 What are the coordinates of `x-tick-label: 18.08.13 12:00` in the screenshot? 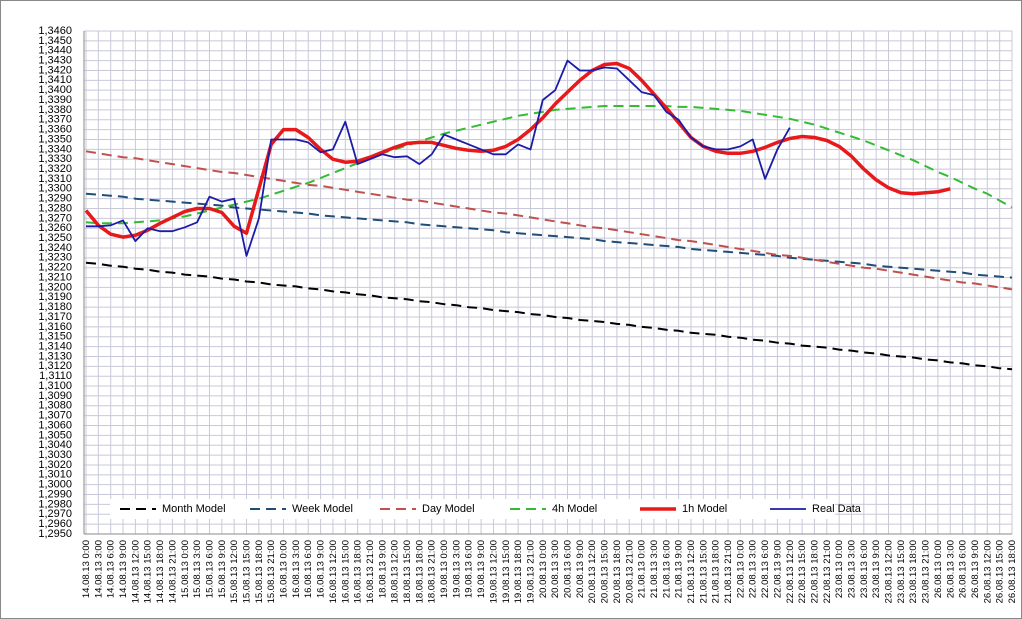 It's located at (395, 571).